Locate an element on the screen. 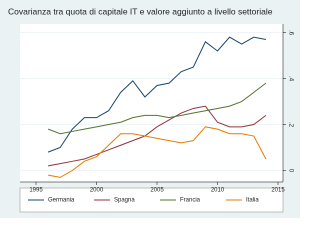 The image size is (320, 240). y-tick-label: 0 is located at coordinates (290, 171).